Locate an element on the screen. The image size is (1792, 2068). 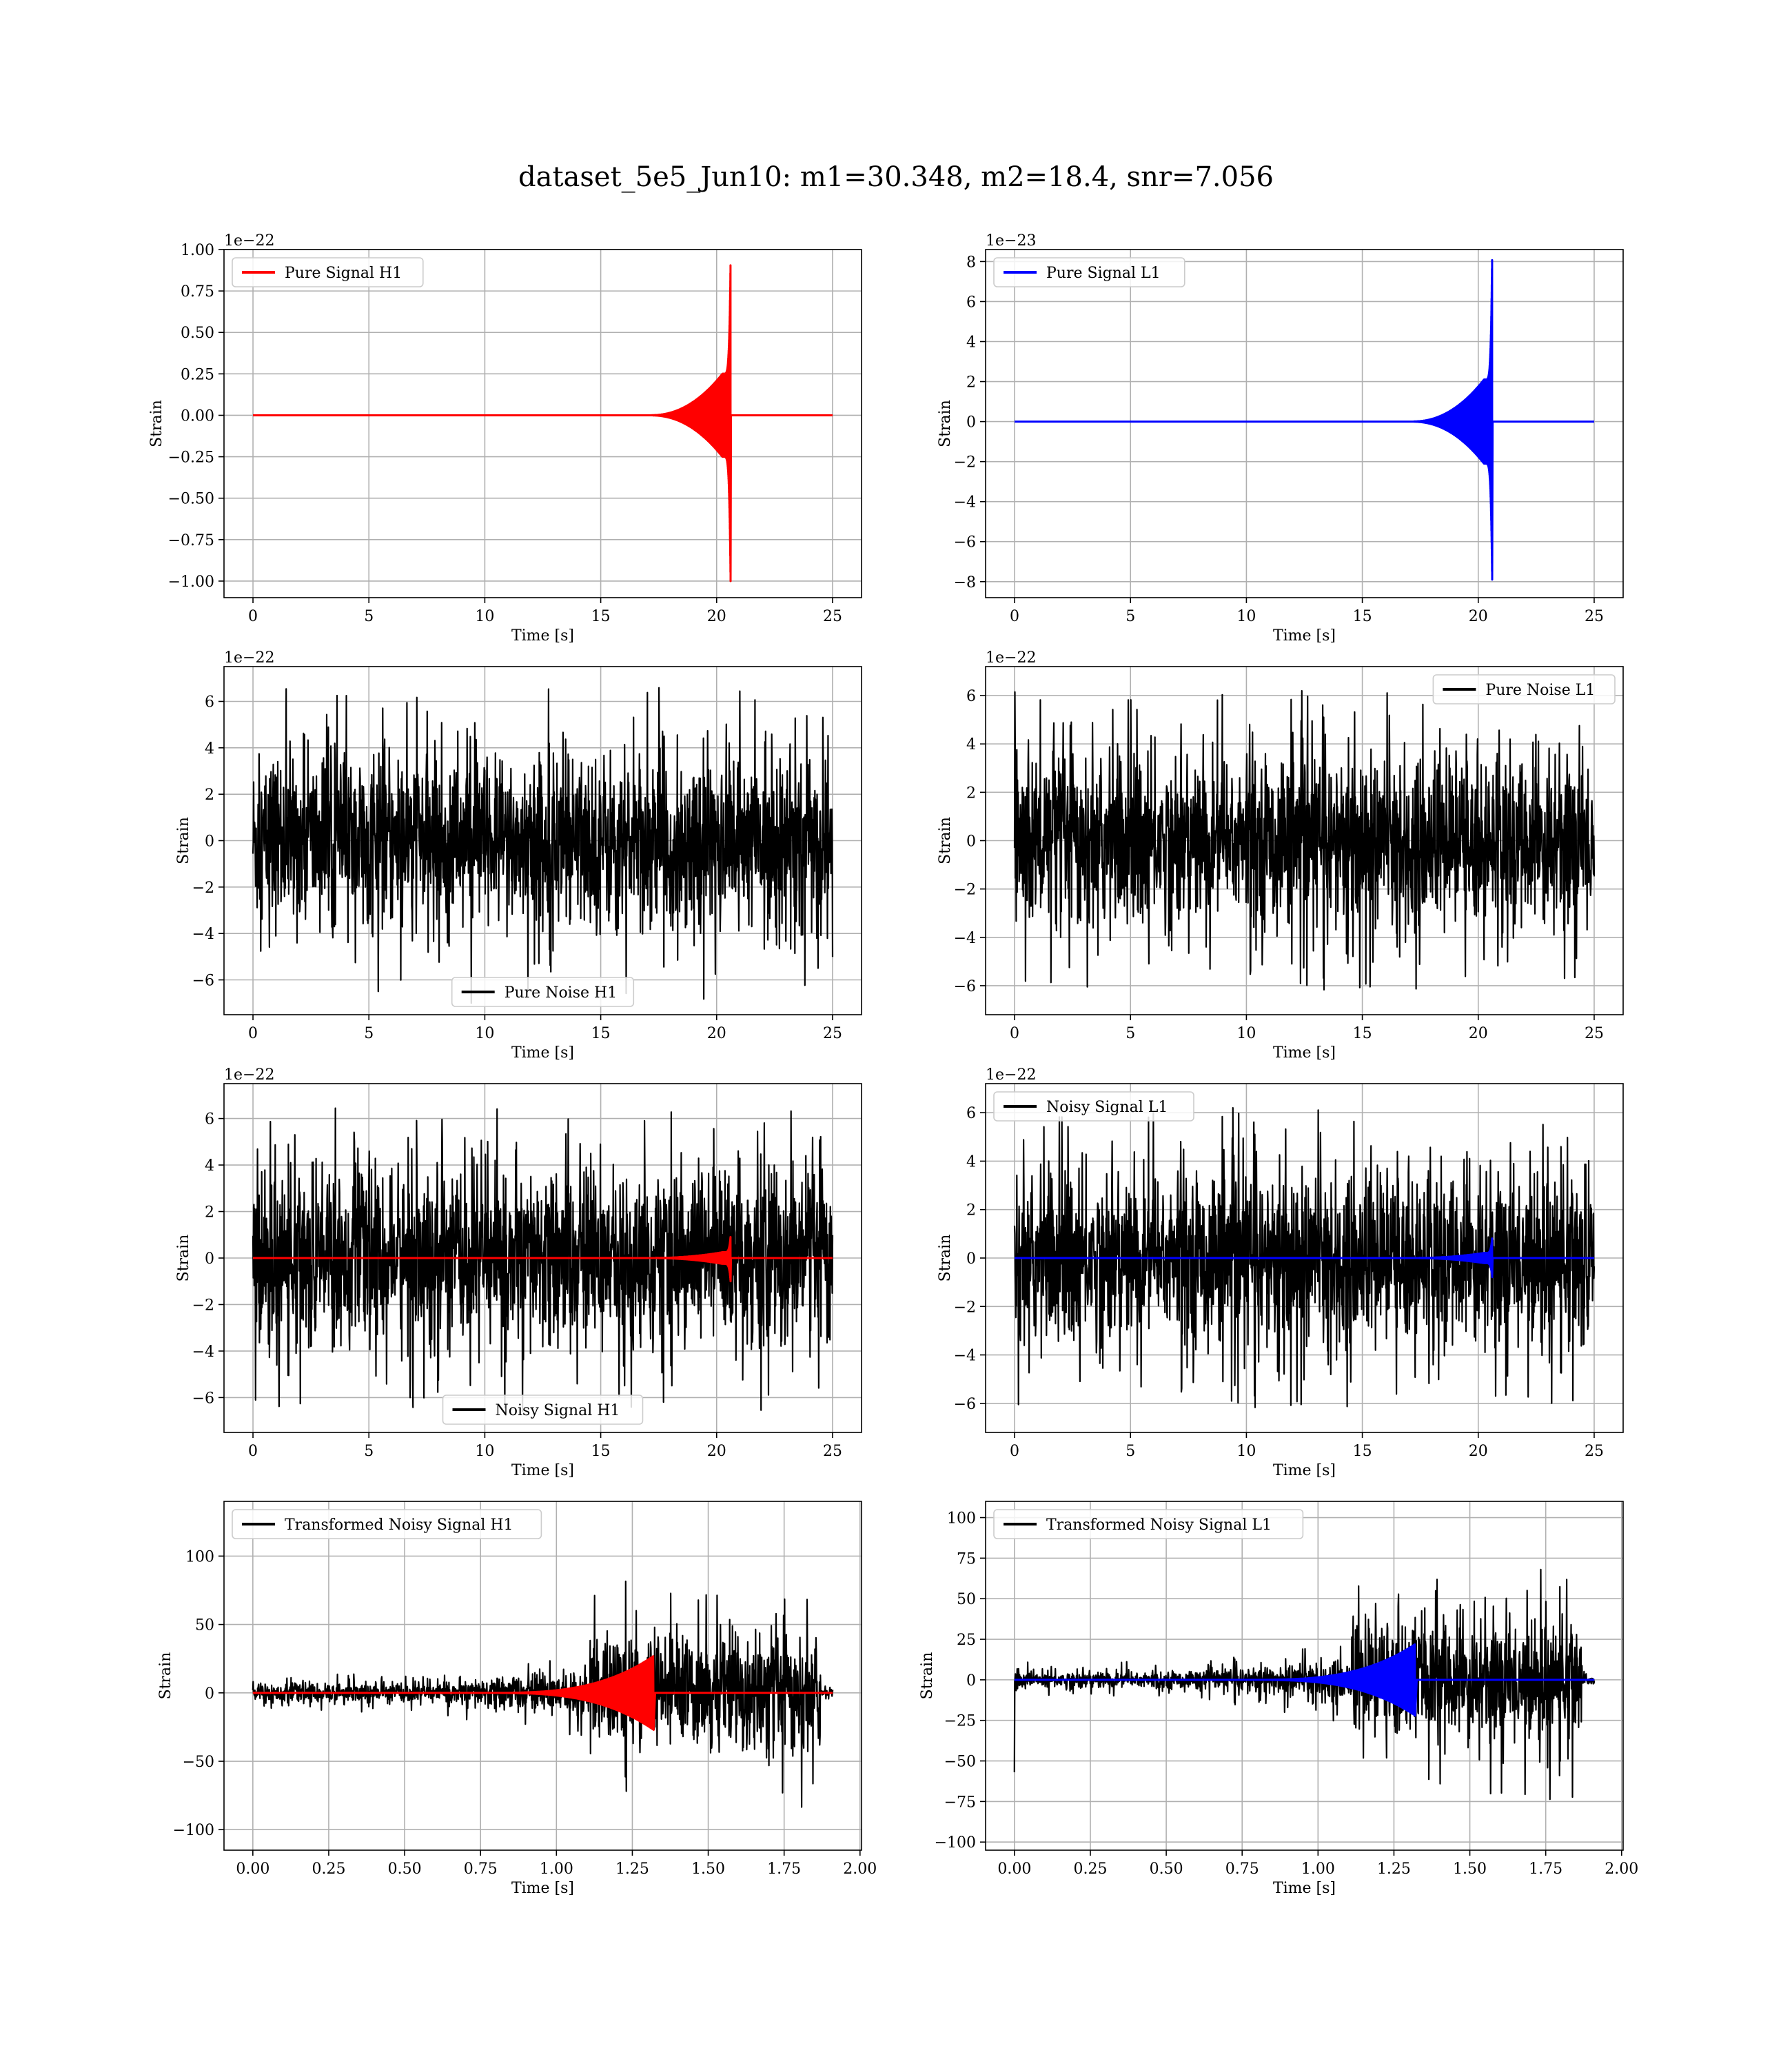
axis-offset-text: 1e−23 is located at coordinates (1011, 241).